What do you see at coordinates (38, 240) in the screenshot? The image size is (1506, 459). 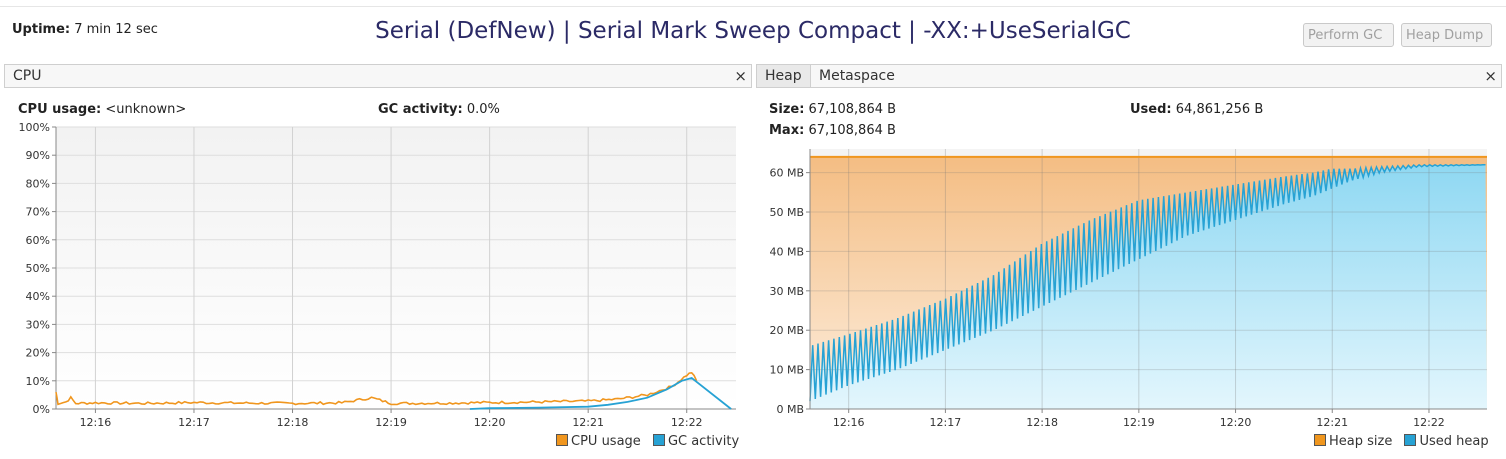 I see `cpu-y-tick-label: 60%` at bounding box center [38, 240].